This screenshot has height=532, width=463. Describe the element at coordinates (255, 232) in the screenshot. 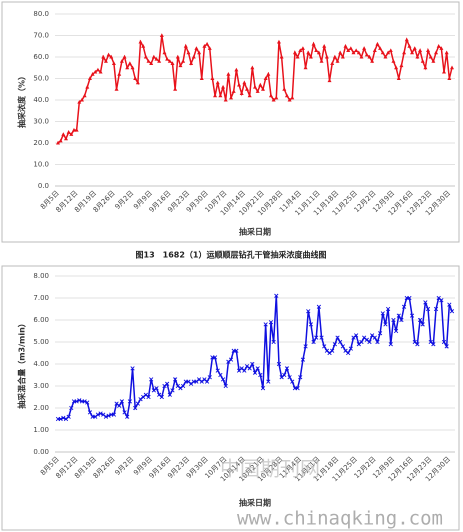

I see `x-axis-title: 抽采日期` at that location.